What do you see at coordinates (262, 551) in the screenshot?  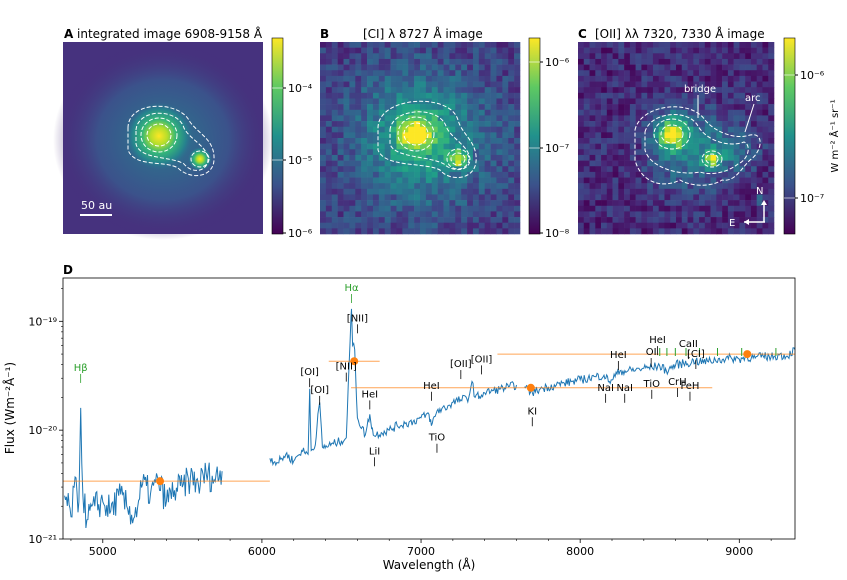 I see `x-tick-label: 6000` at bounding box center [262, 551].